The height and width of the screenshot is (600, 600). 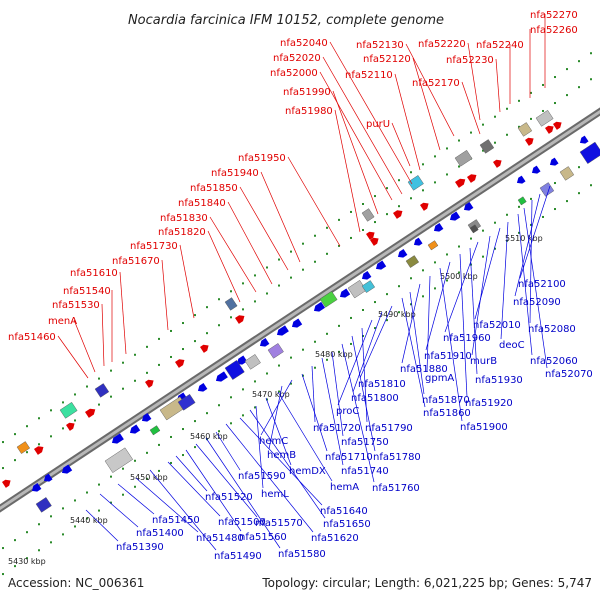 What do you see at coordinates (365, 442) in the screenshot?
I see `gene-label-reverse: nfa51750` at bounding box center [365, 442].